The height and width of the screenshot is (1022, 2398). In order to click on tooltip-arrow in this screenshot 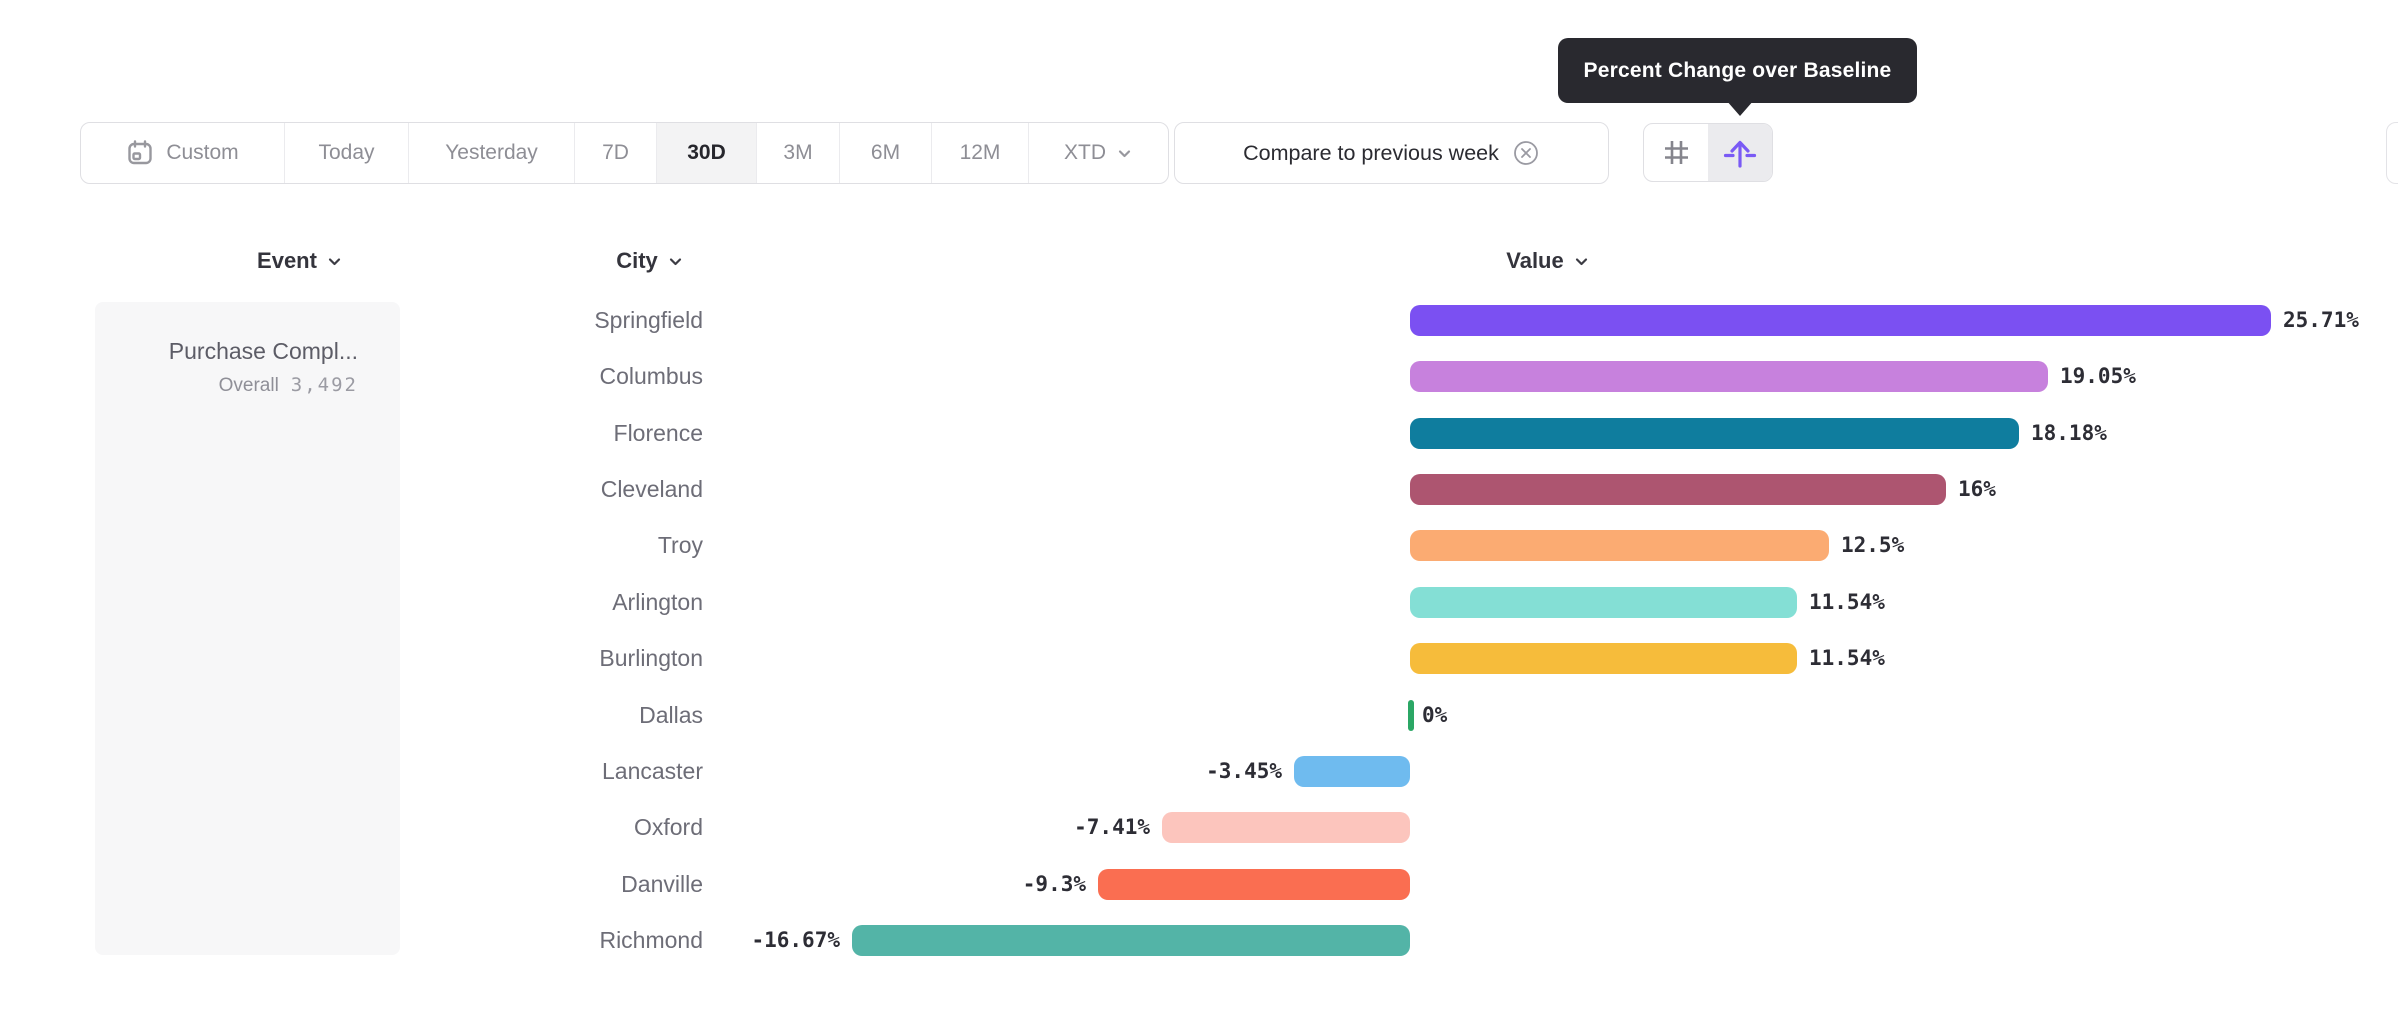, I will do `click(1740, 108)`.